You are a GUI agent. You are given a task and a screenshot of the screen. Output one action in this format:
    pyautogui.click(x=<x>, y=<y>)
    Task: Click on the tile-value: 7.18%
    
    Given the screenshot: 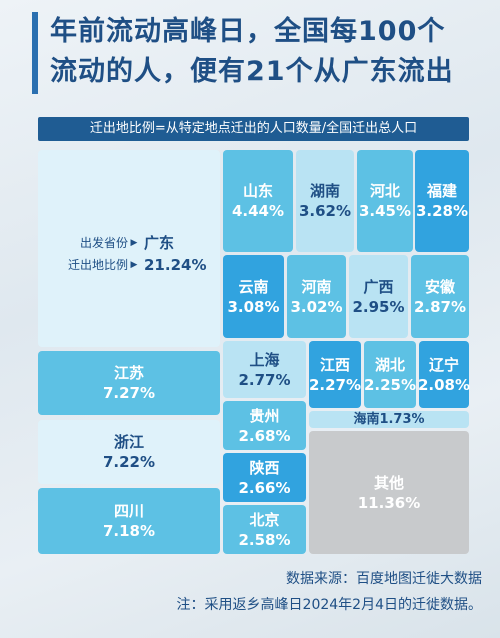 What is the action you would take?
    pyautogui.click(x=129, y=531)
    